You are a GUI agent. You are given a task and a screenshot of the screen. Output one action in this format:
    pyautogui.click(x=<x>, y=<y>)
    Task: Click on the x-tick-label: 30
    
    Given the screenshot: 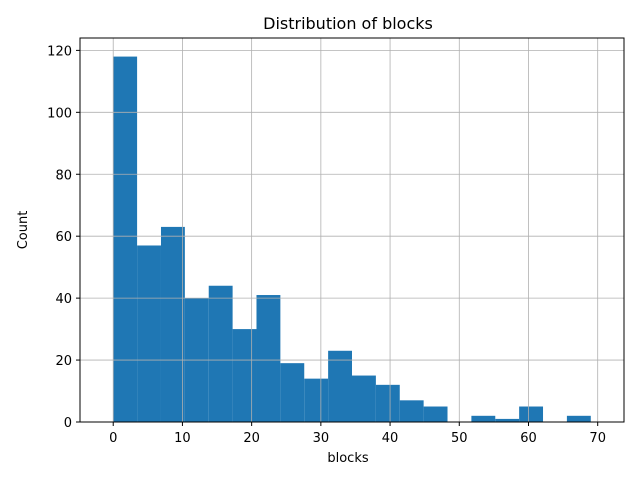 What is the action you would take?
    pyautogui.click(x=321, y=438)
    